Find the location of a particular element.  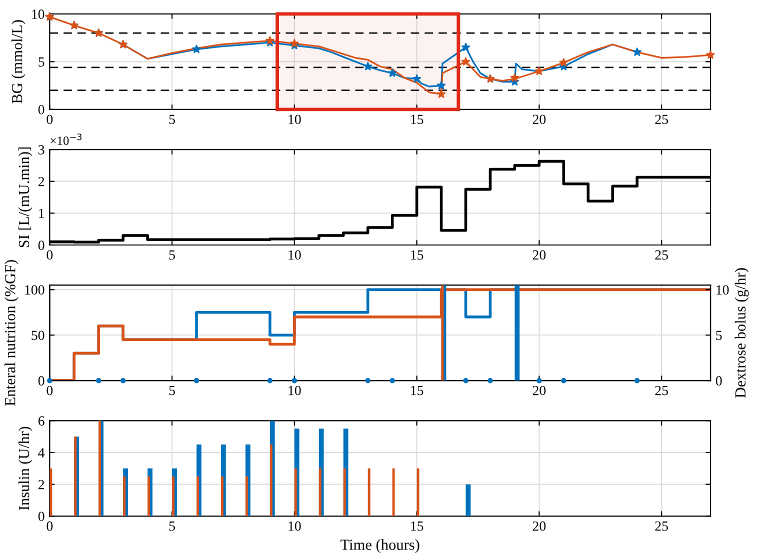

y-tick-label: 100 is located at coordinates (34, 290).